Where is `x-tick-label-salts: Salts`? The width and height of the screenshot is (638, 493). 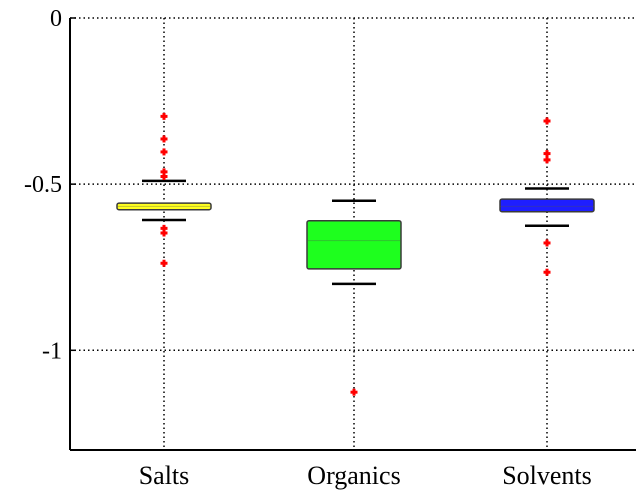
x-tick-label-salts: Salts is located at coordinates (164, 475).